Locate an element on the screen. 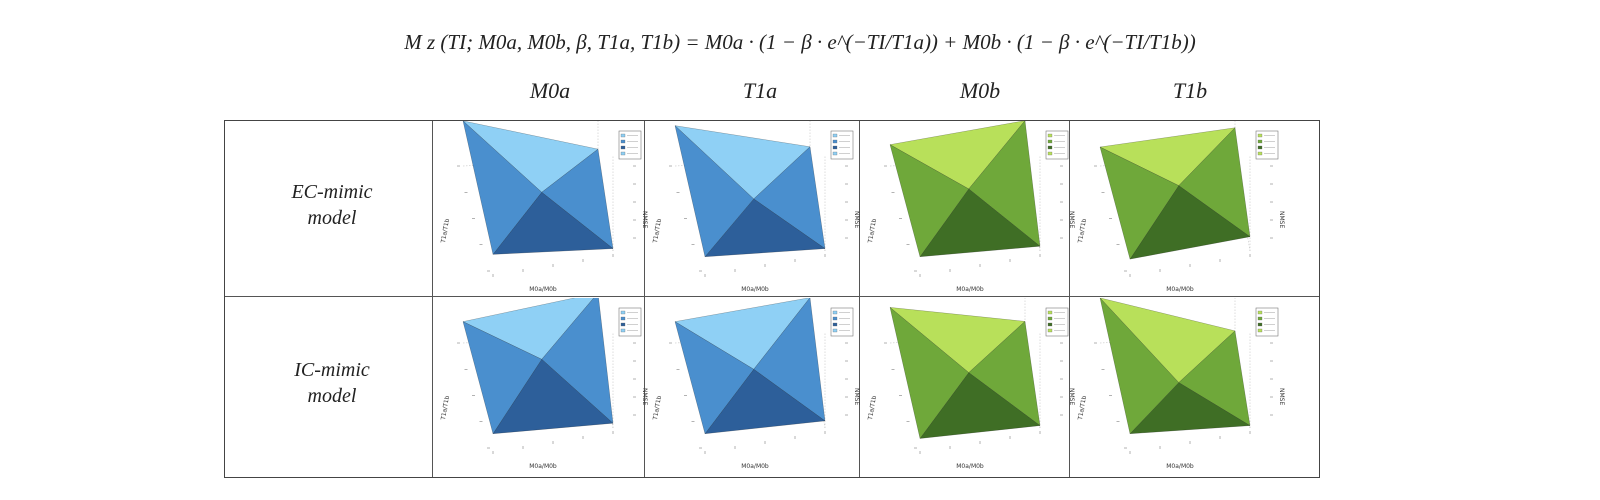  column-header-m0a: M0a is located at coordinates (550, 90).